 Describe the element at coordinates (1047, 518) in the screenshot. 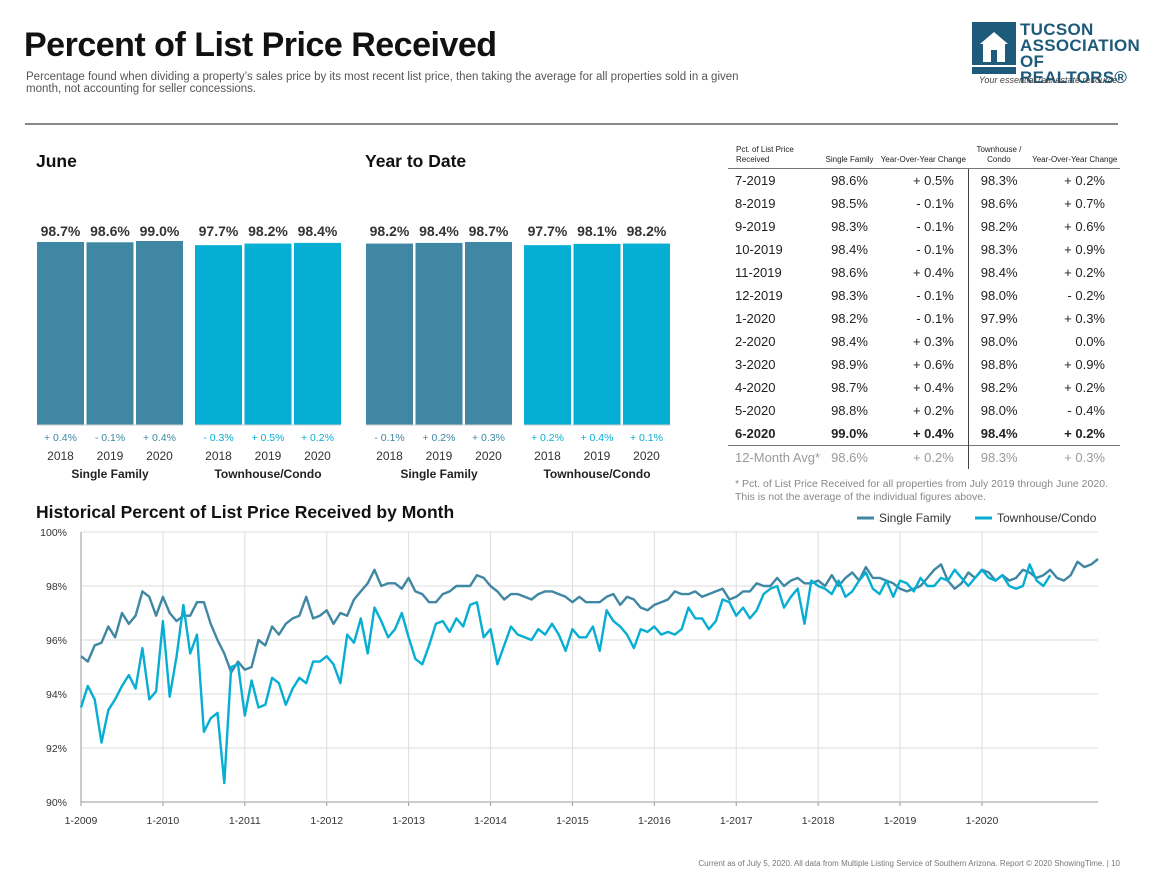

I see `legend-label: Townhouse/Condo` at that location.